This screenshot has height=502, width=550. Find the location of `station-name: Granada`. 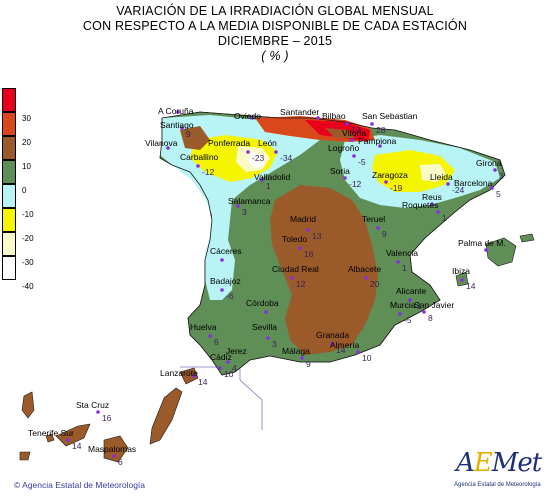

station-name: Granada is located at coordinates (332, 335).